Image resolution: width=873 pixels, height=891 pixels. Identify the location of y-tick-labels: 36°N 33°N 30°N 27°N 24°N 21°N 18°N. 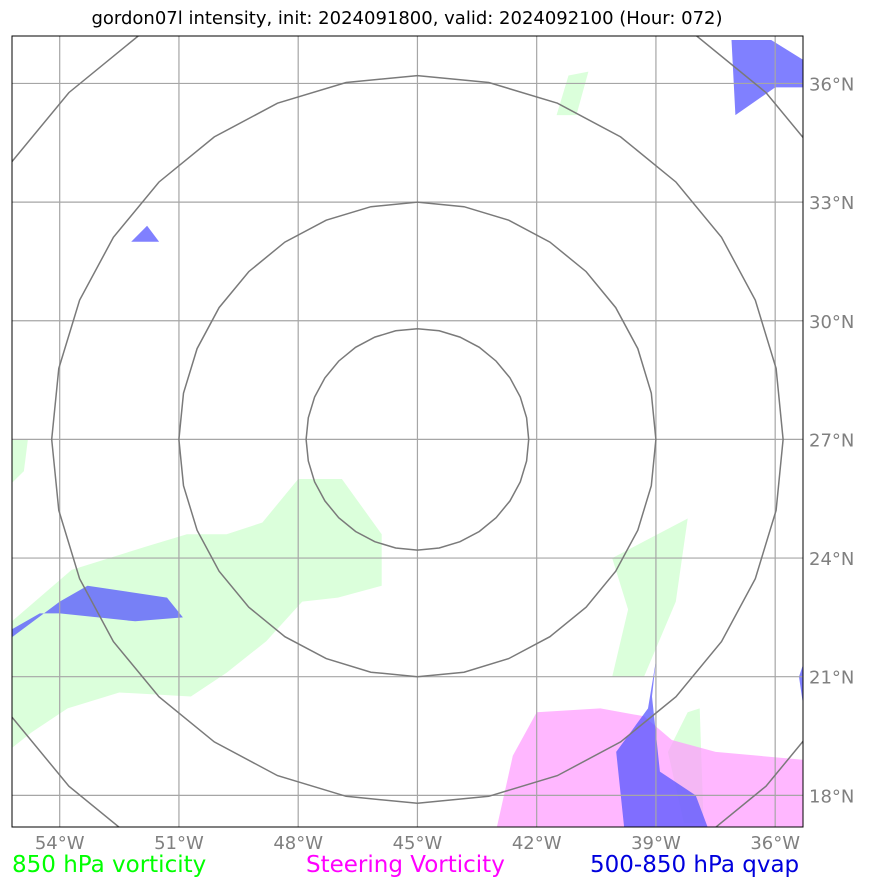
(831, 440).